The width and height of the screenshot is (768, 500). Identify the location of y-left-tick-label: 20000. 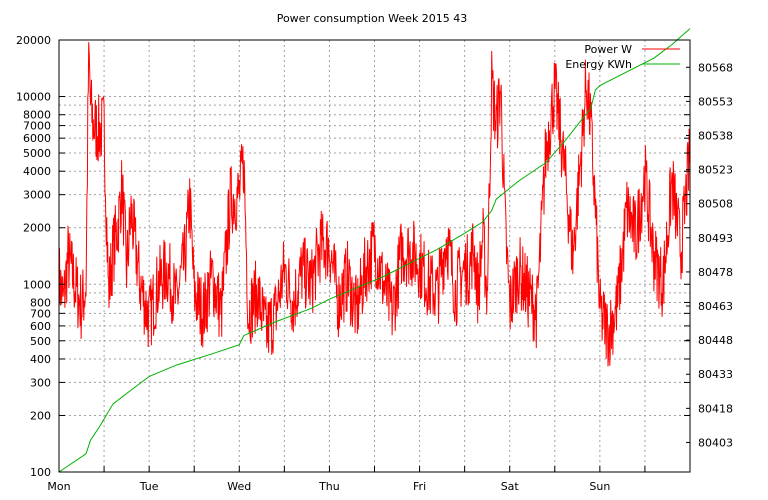
(33, 40).